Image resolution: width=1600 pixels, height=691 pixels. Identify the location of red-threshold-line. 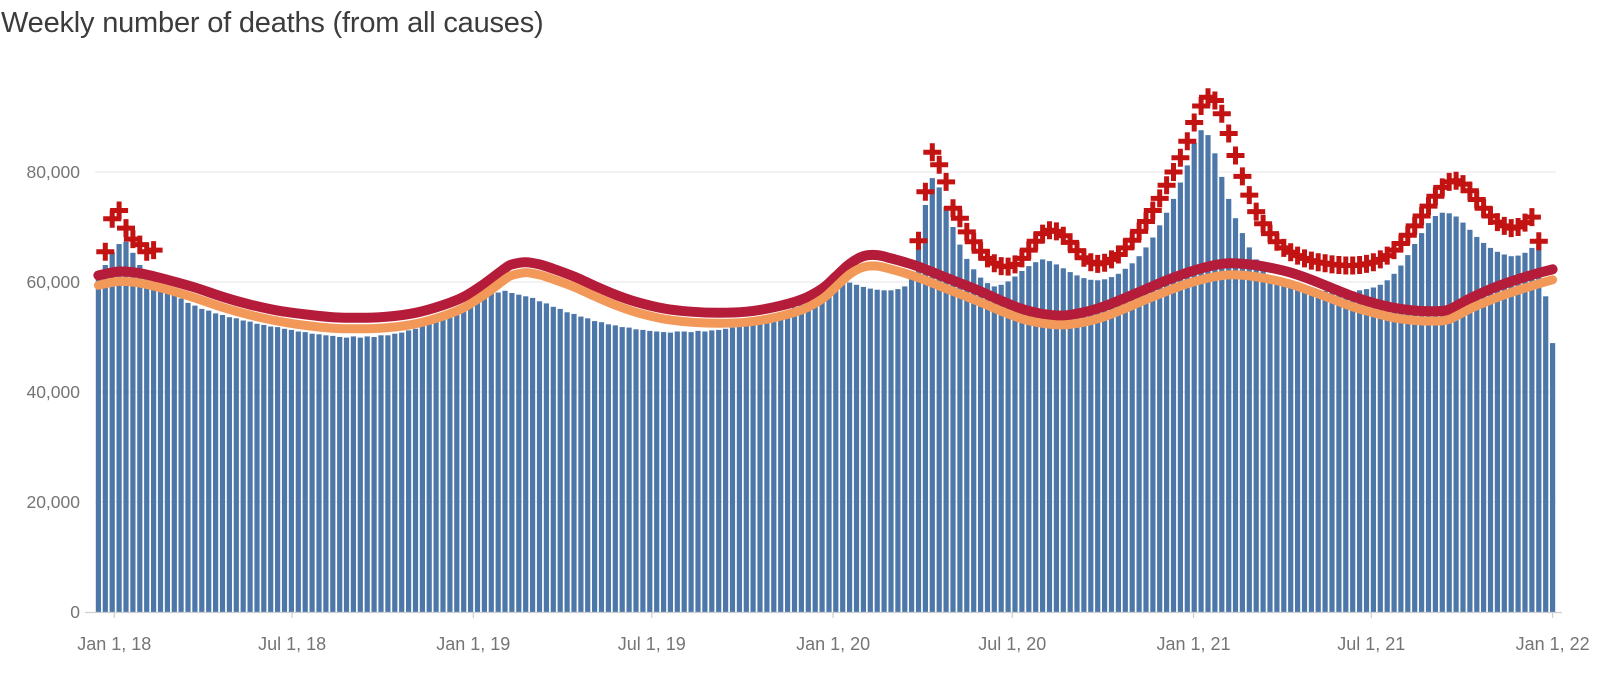
(825, 286).